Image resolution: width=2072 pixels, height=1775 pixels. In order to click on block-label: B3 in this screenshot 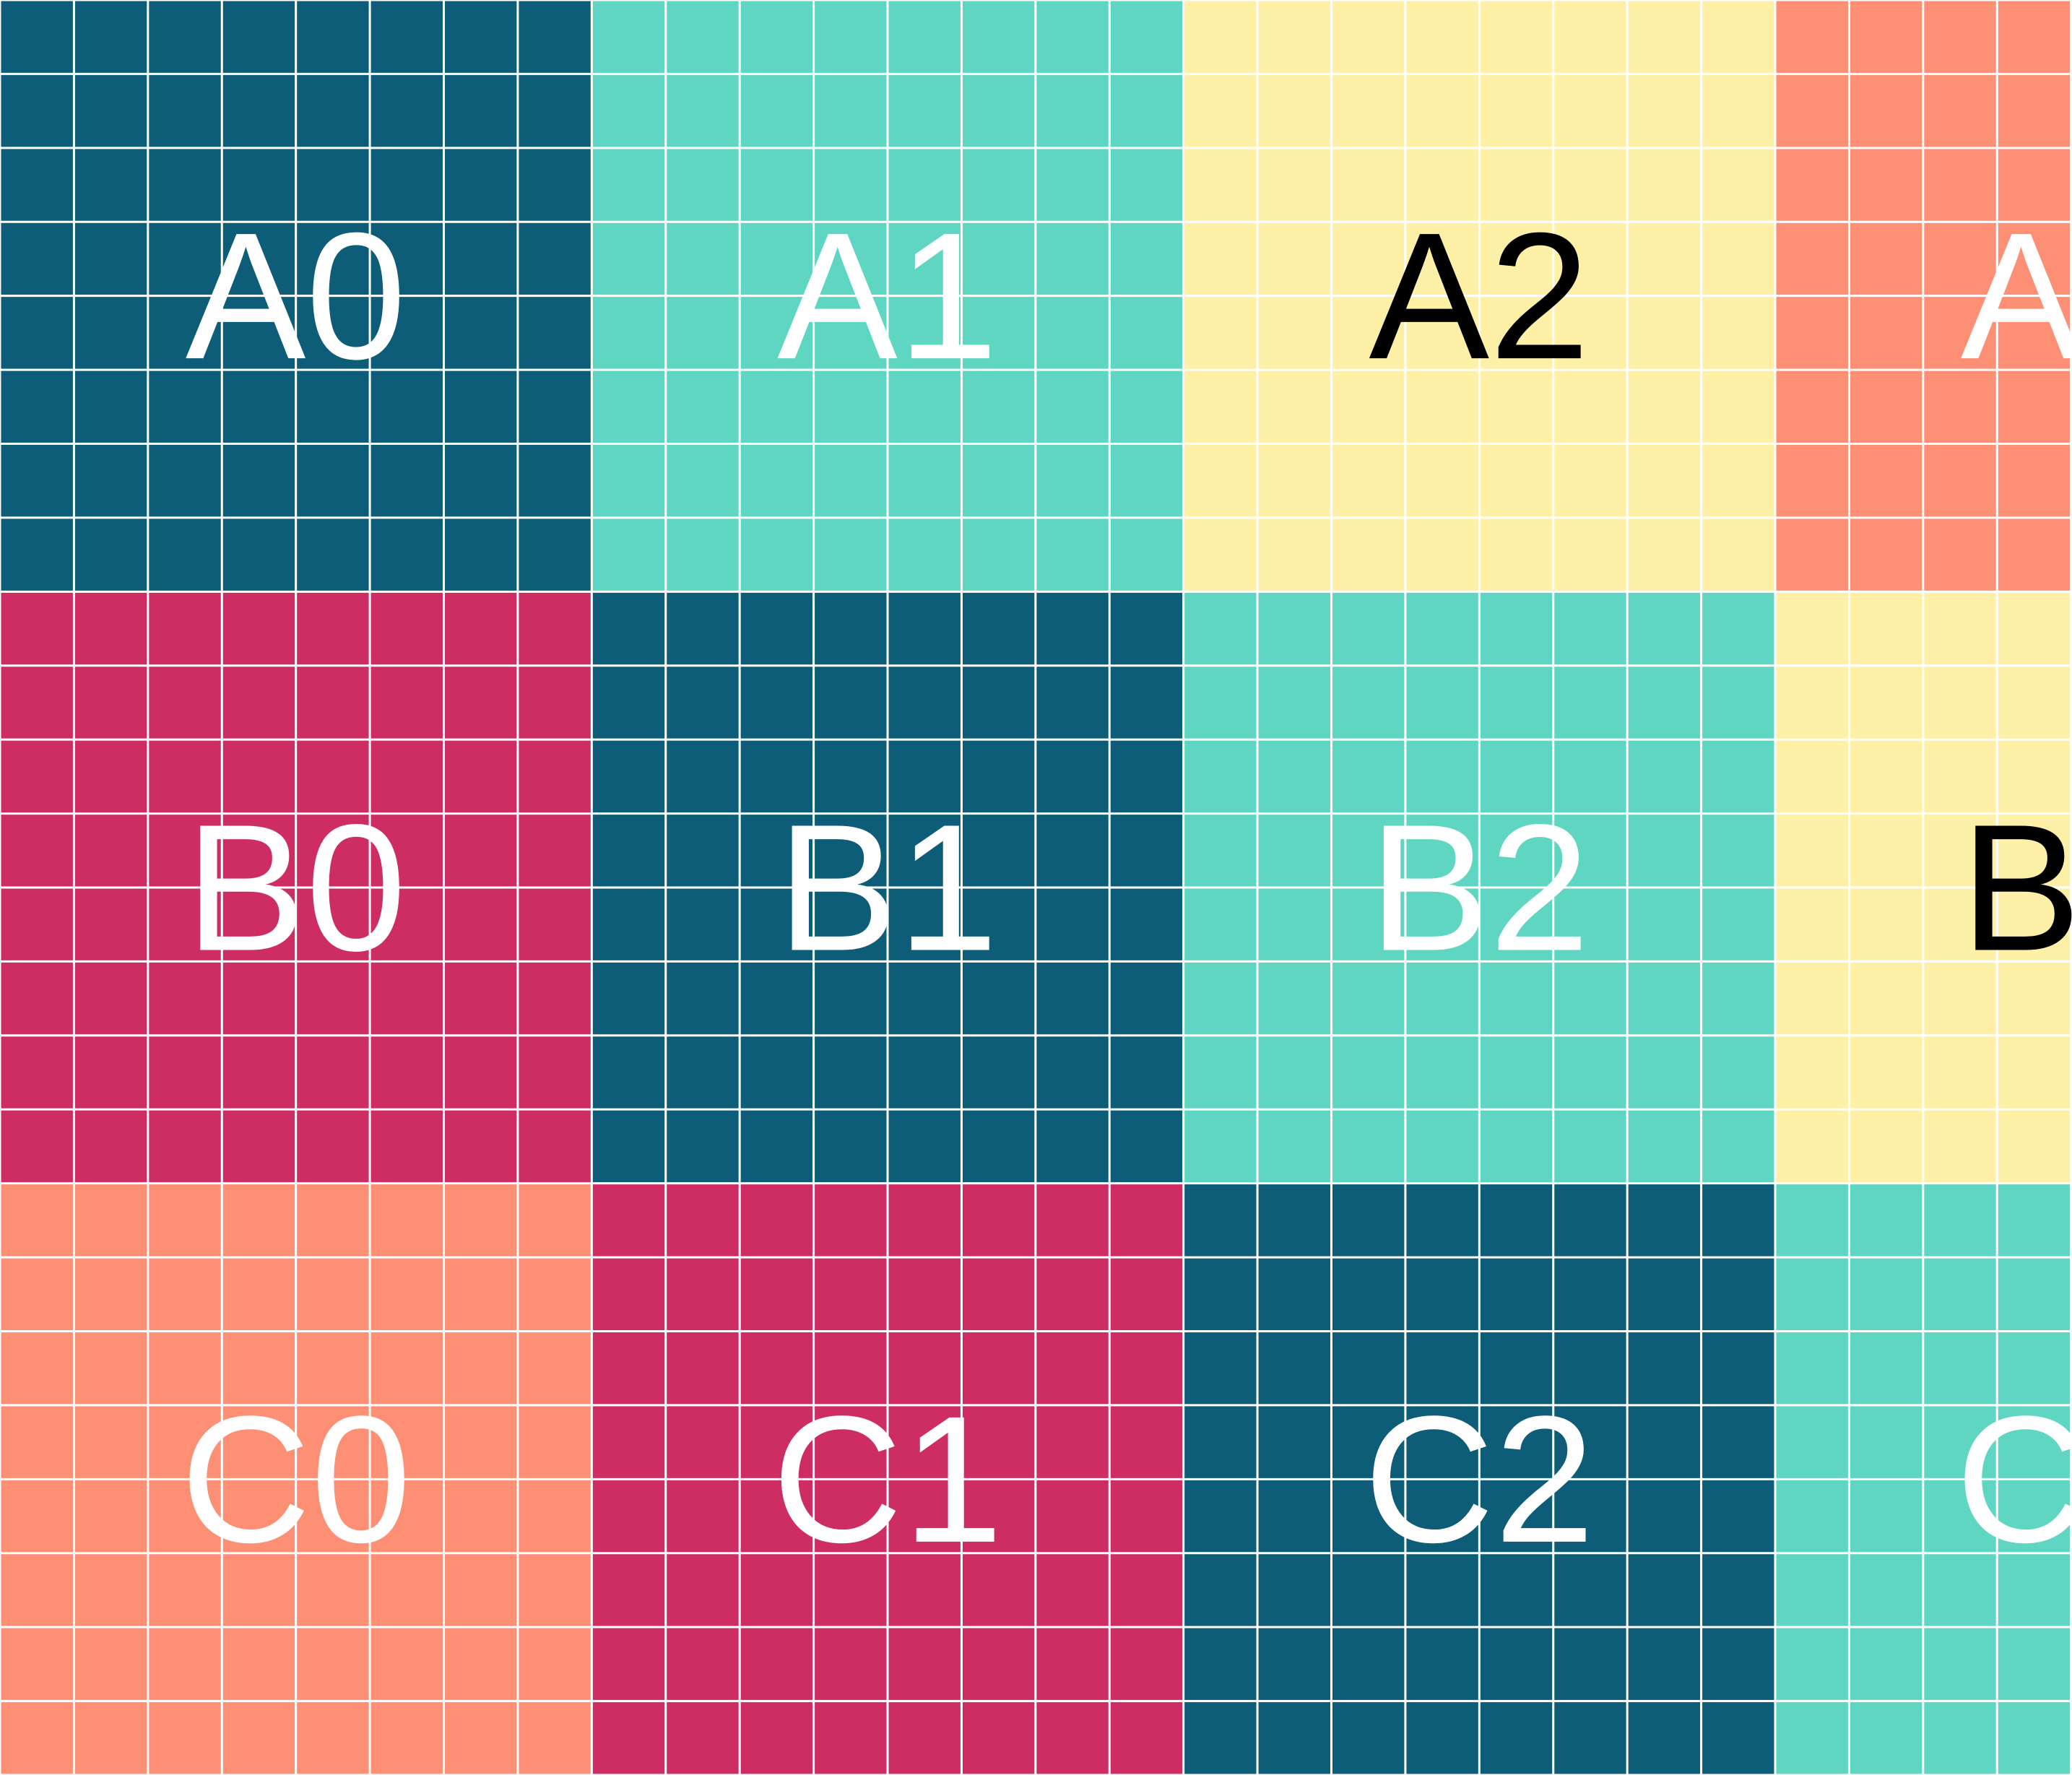, I will do `click(2016, 888)`.